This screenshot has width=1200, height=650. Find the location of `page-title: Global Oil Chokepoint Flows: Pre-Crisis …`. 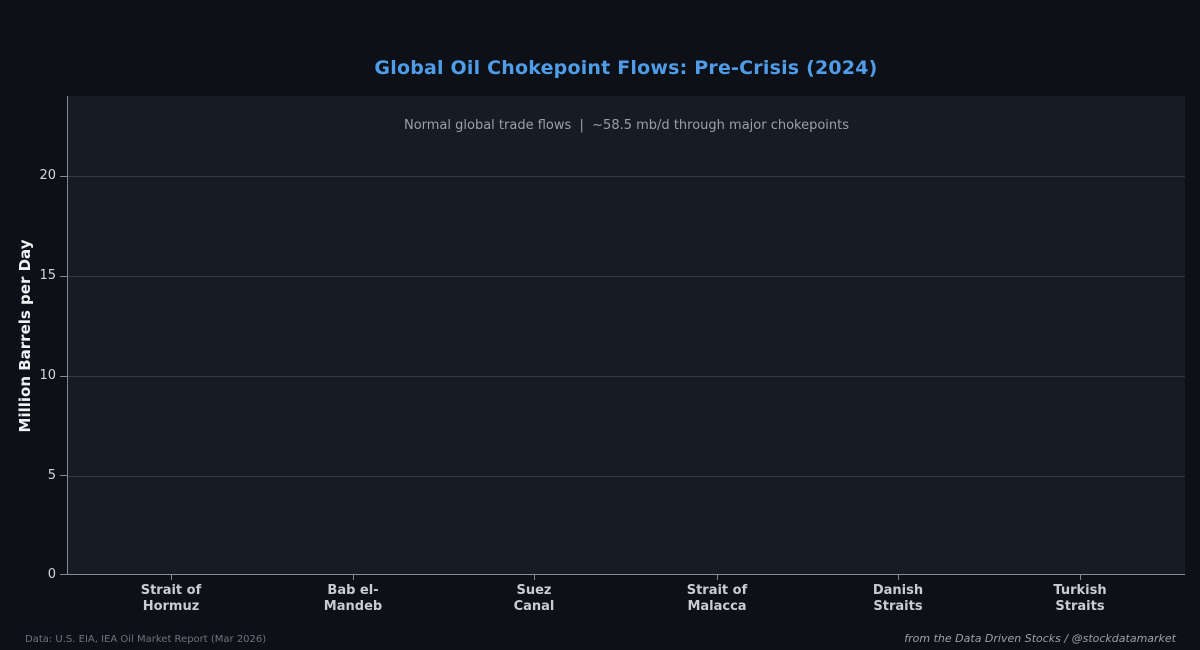

page-title: Global Oil Chokepoint Flows: Pre-Crisis … is located at coordinates (626, 68).